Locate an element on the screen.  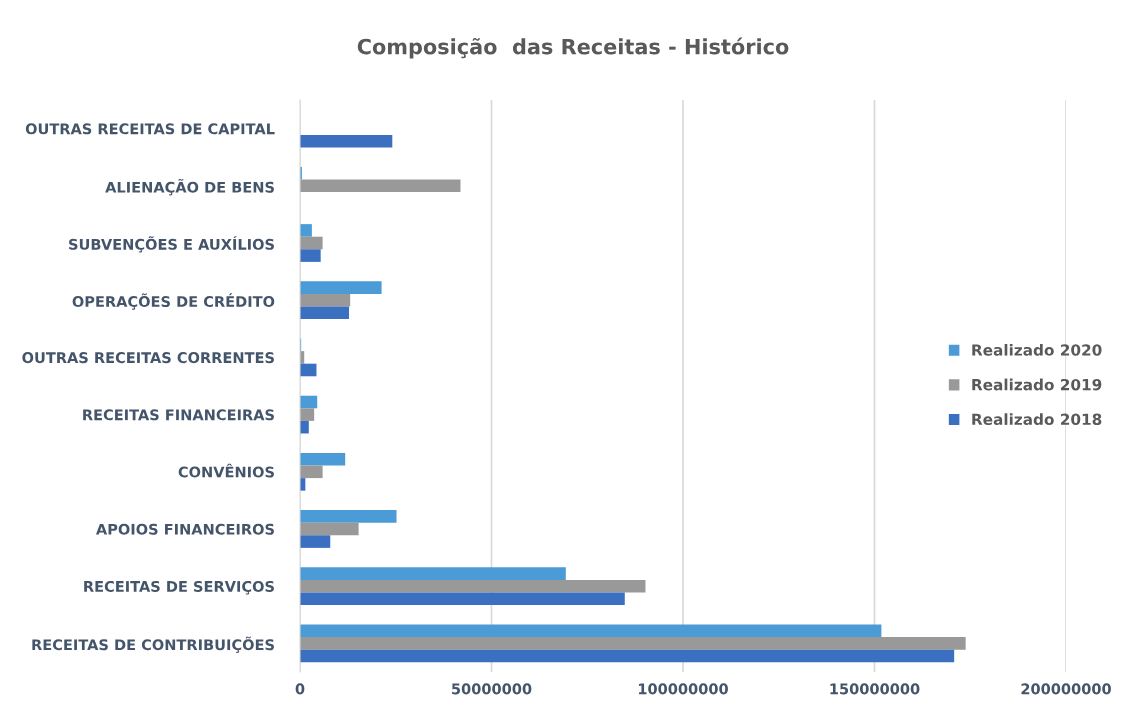
x-tick-label: 200000000 is located at coordinates (1066, 689).